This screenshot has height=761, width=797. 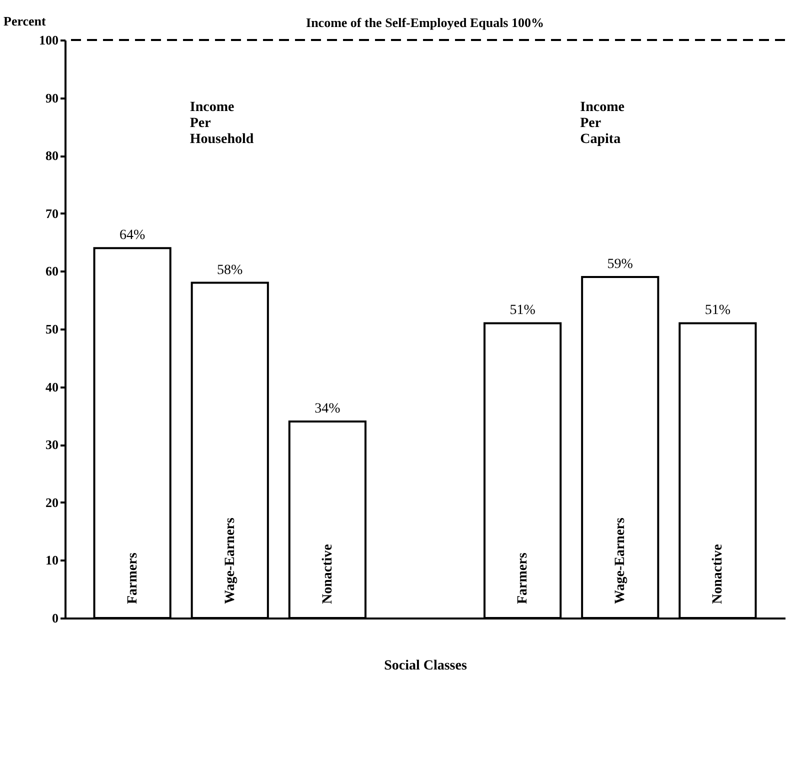 I want to click on y-axis-title: Percent, so click(x=25, y=21).